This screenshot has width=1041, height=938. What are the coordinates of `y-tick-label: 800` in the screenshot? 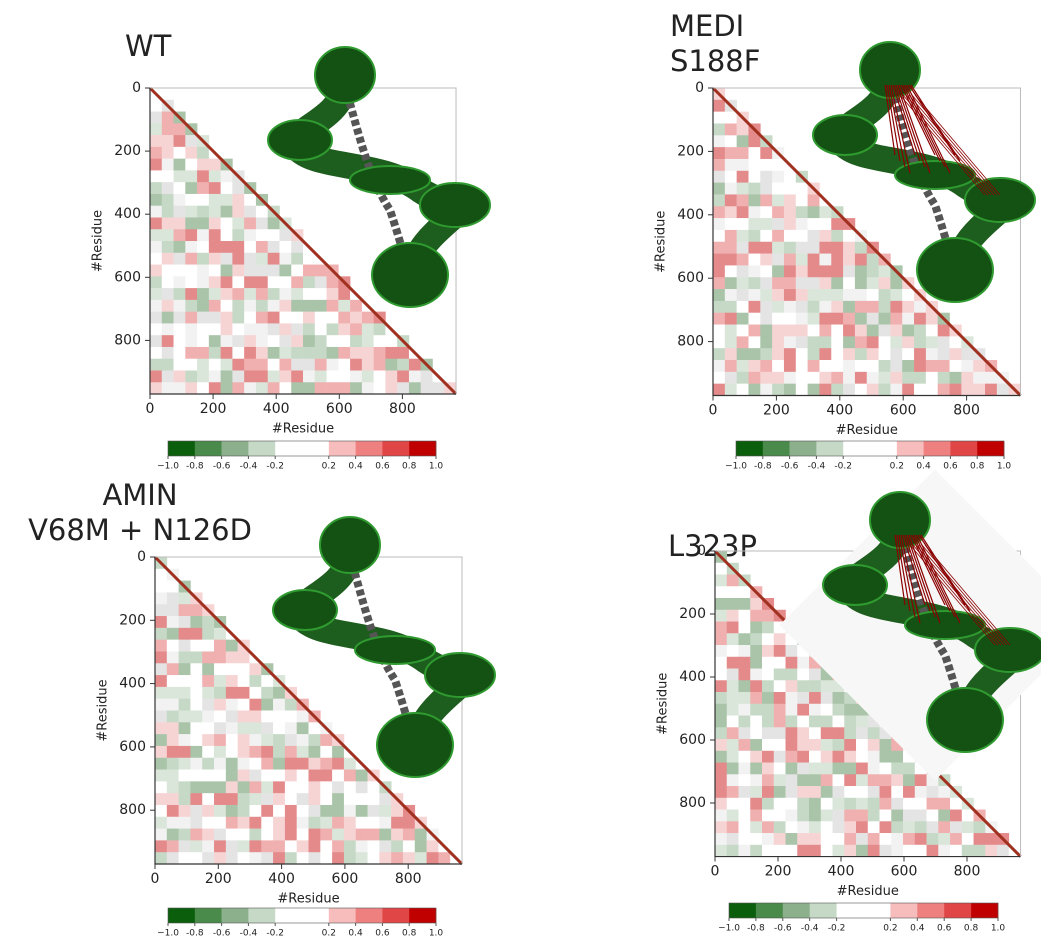 It's located at (127, 340).